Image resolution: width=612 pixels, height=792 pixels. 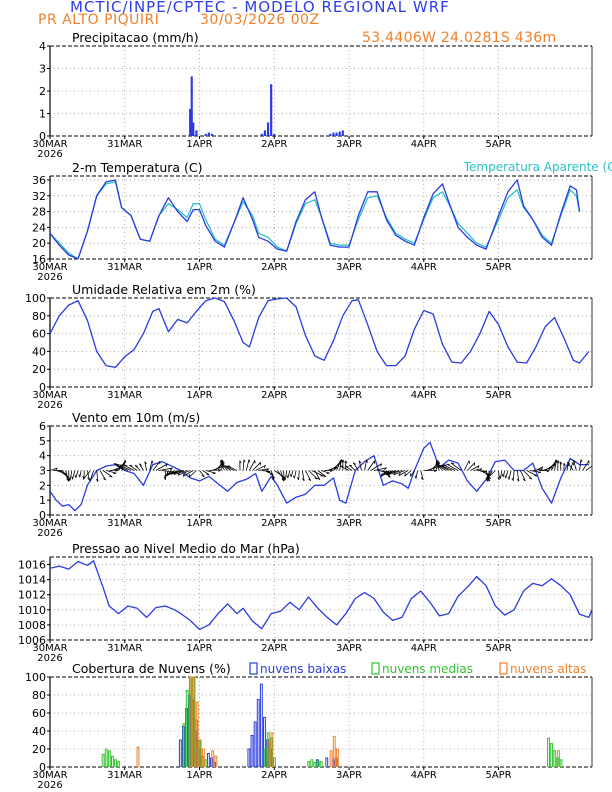 I want to click on y-tick-label: 4, so click(x=42, y=46).